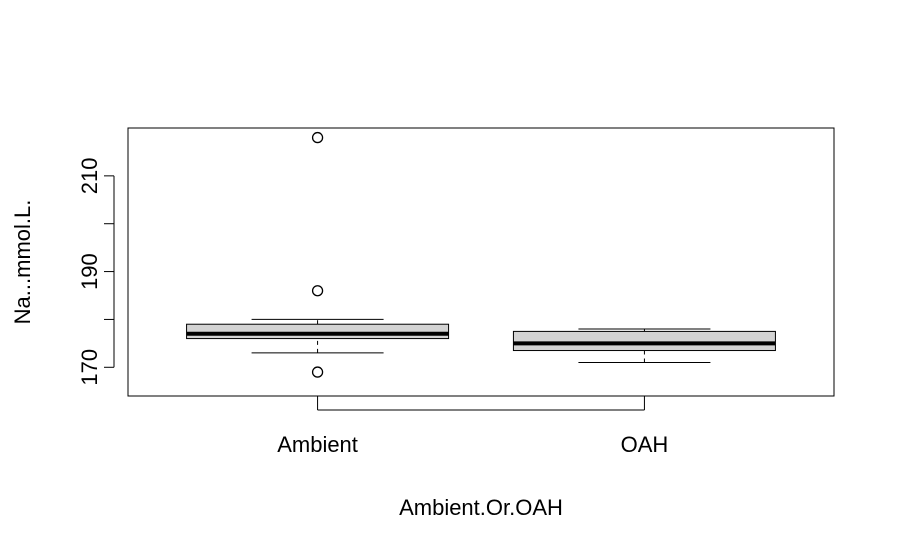 The height and width of the screenshot is (556, 900). I want to click on box-OAH, so click(644, 345).